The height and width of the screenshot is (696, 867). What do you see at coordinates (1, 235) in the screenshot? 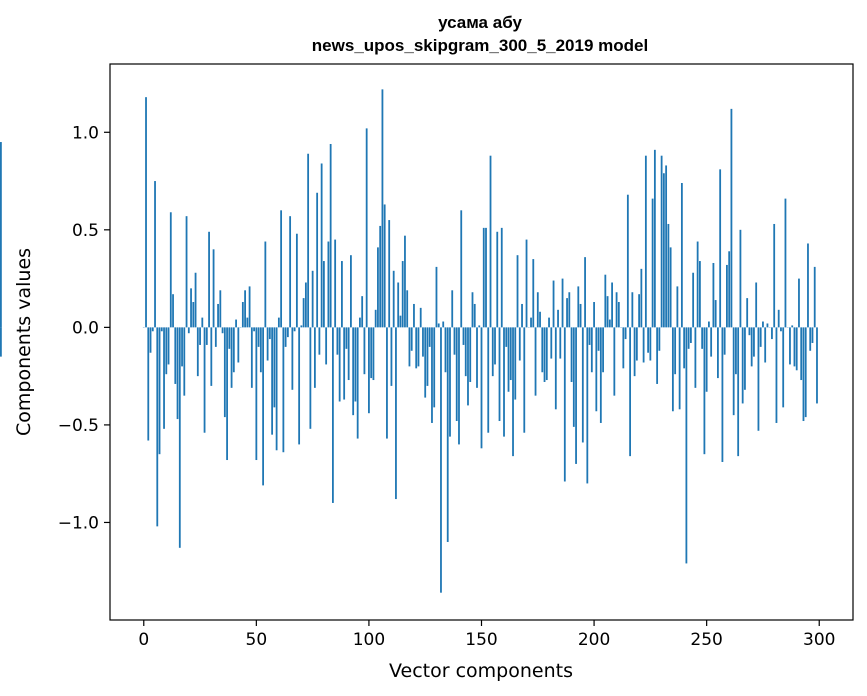
I see `bar-undefined` at bounding box center [1, 235].